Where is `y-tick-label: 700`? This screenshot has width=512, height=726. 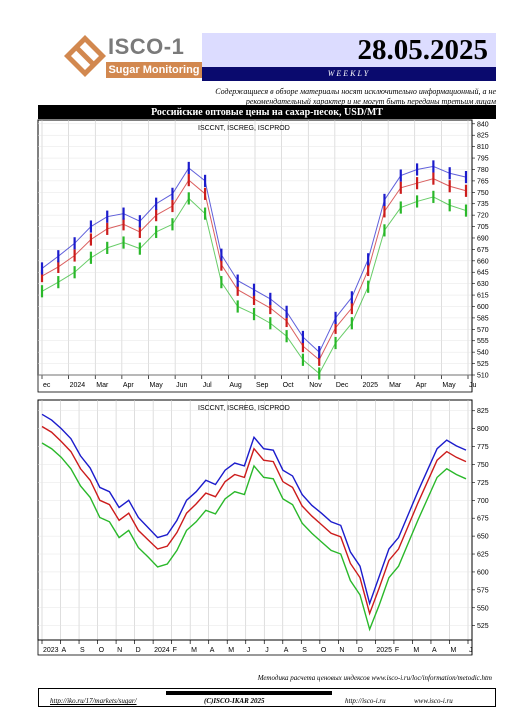 y-tick-label: 700 is located at coordinates (483, 501).